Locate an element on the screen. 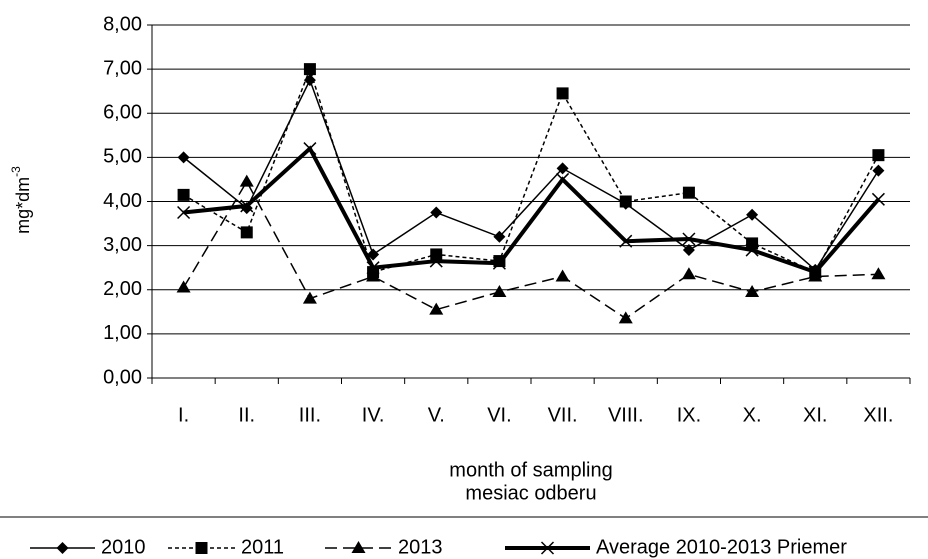 The width and height of the screenshot is (928, 559). y-axis-label-base: mg*dm is located at coordinates (23, 205).